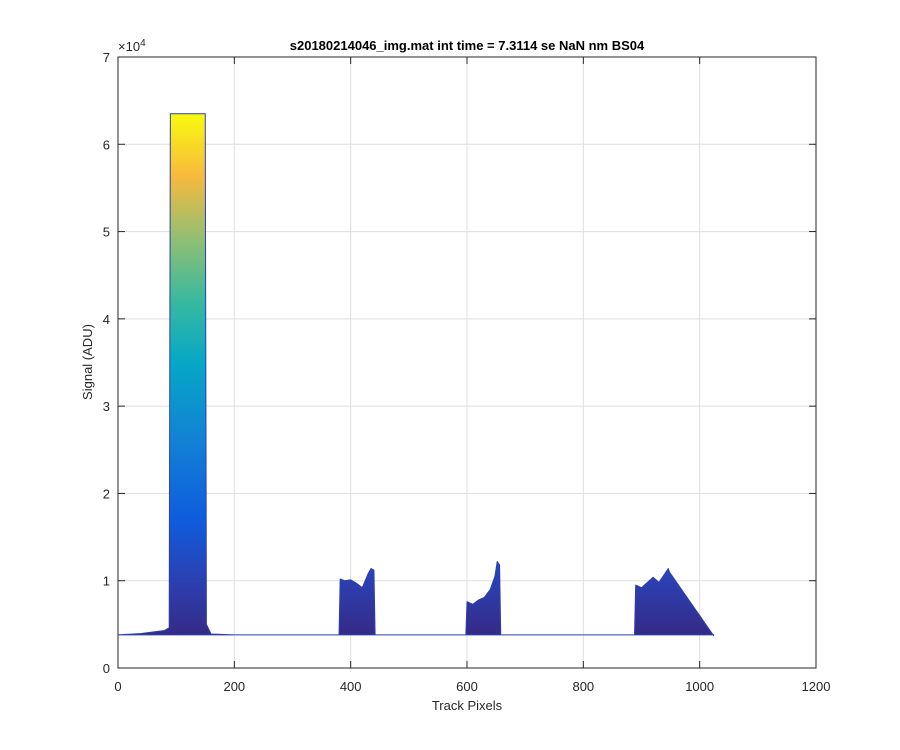  What do you see at coordinates (117, 686) in the screenshot?
I see `x-tick-label: 0` at bounding box center [117, 686].